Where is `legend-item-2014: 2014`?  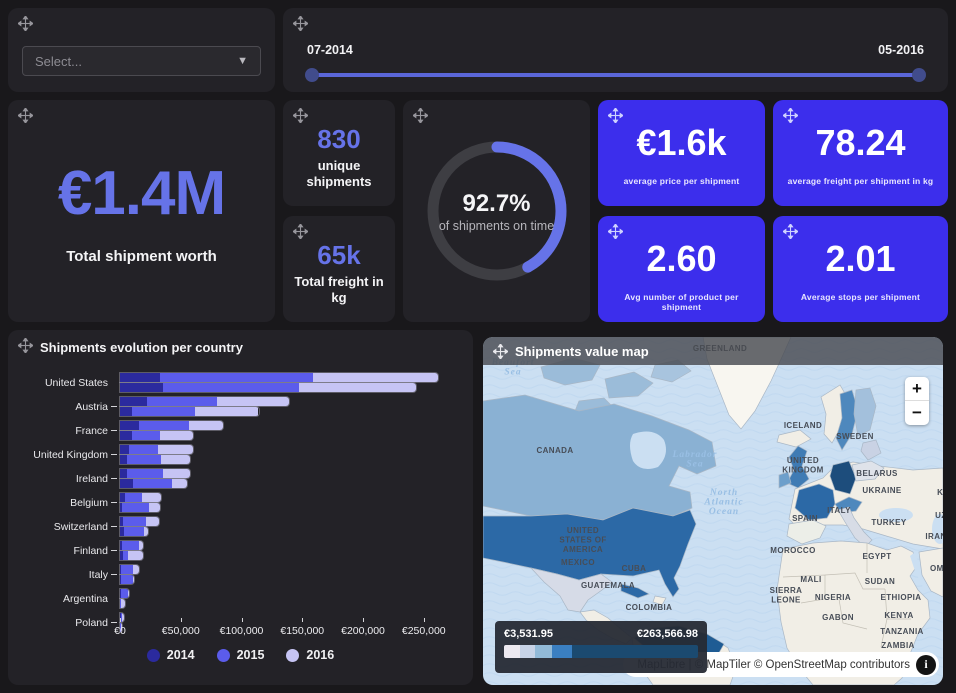
legend-item-2014: 2014 is located at coordinates (170, 655).